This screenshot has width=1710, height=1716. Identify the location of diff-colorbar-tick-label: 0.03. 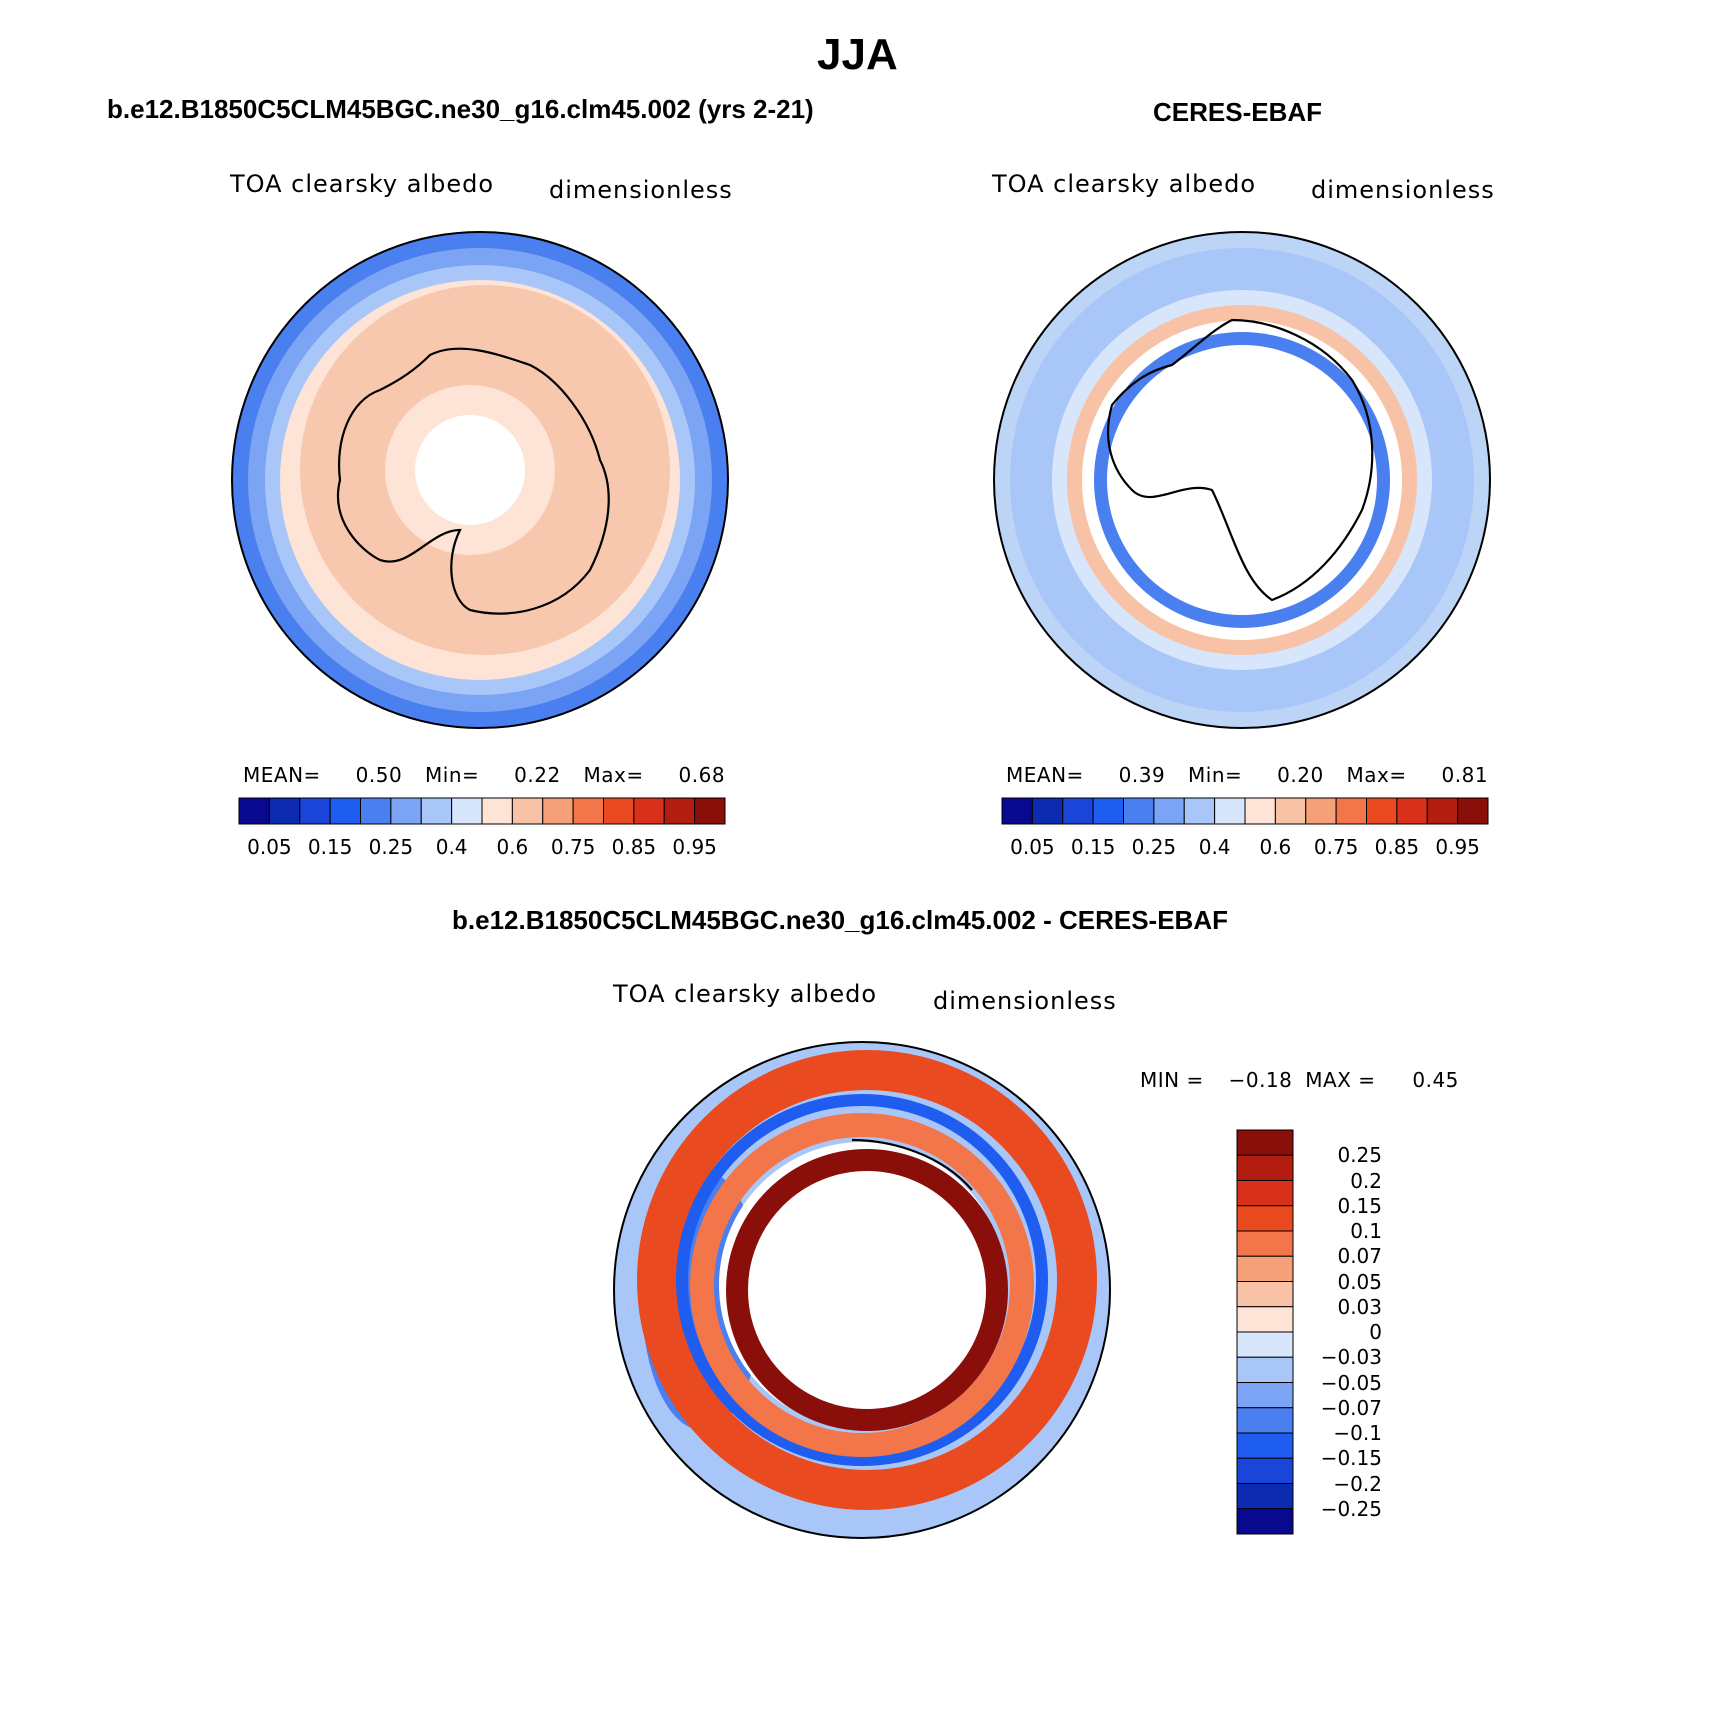
(1359, 1306).